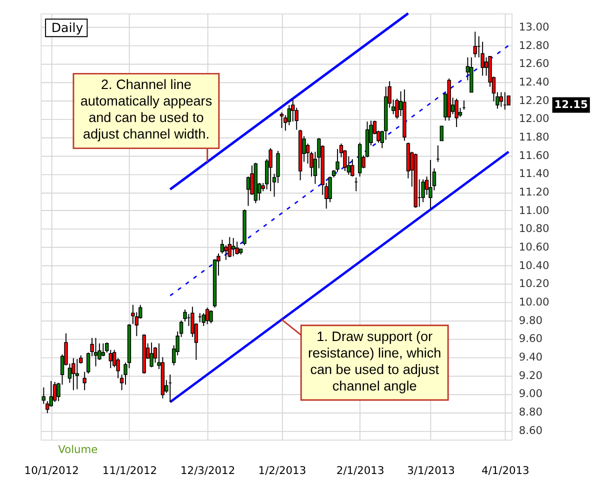 This screenshot has height=500, width=592. What do you see at coordinates (534, 265) in the screenshot?
I see `y-tick-label: 10.40` at bounding box center [534, 265].